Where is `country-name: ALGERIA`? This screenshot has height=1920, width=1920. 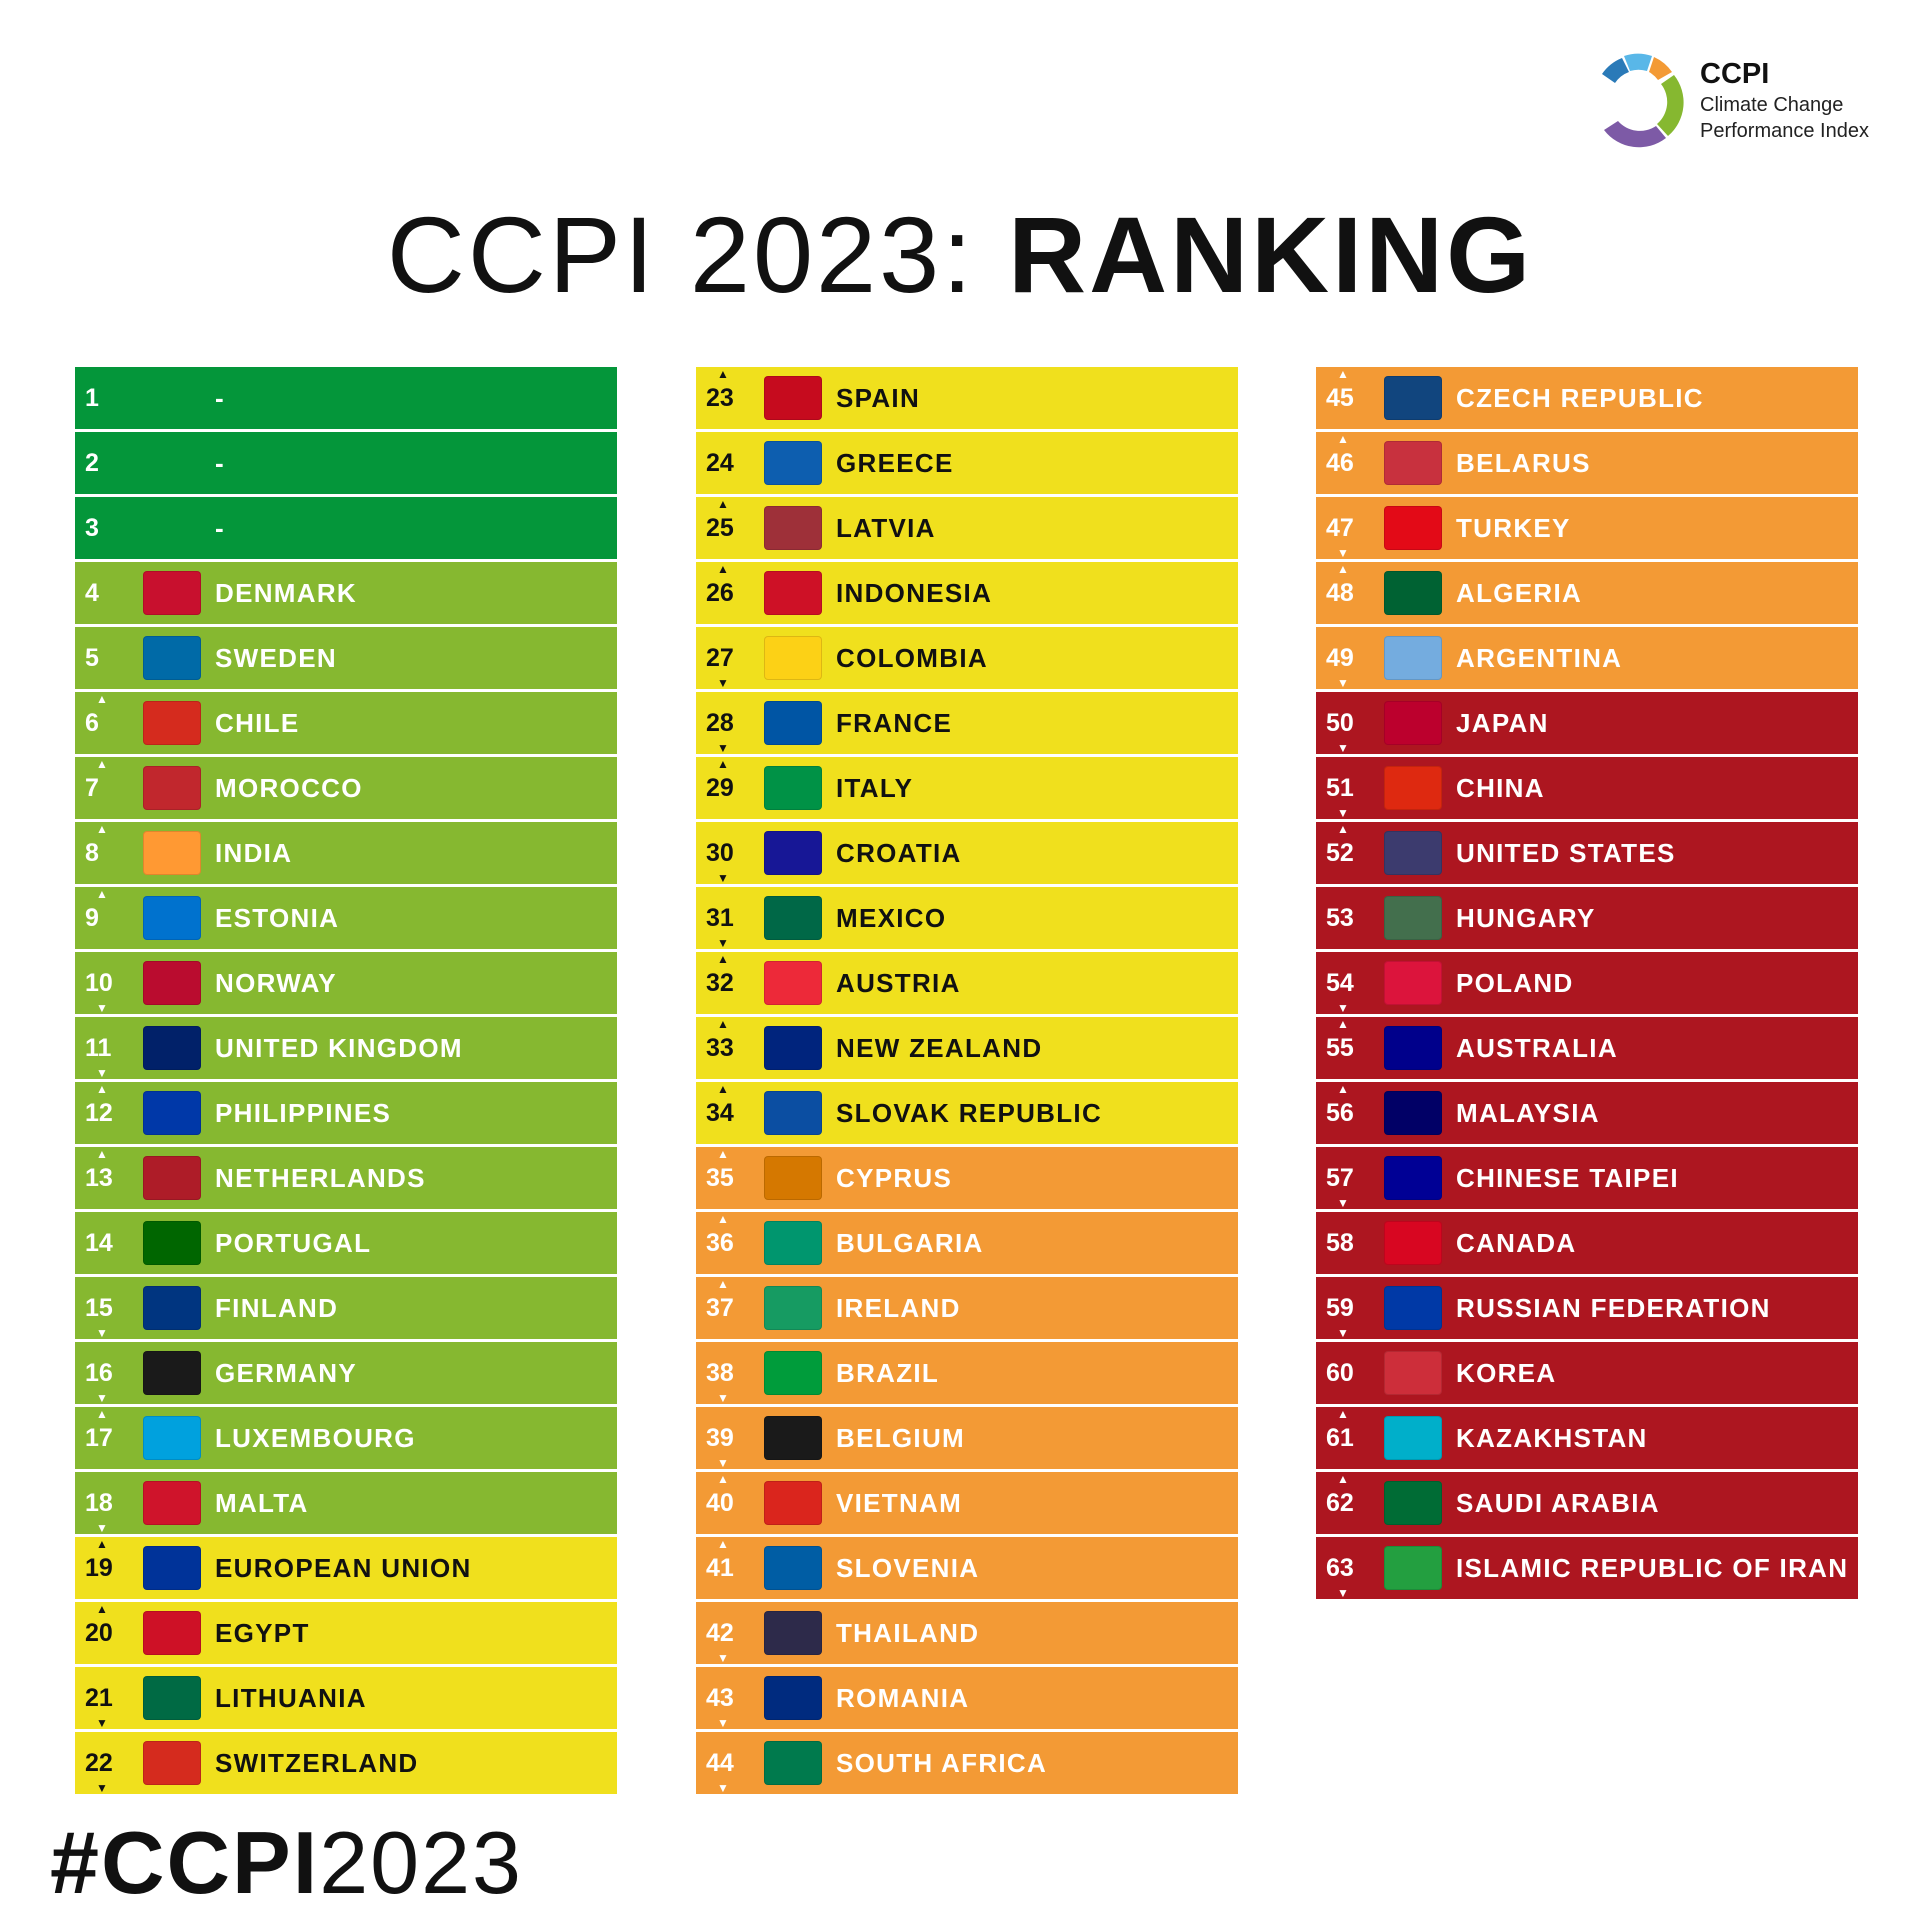
country-name: ALGERIA is located at coordinates (1519, 592).